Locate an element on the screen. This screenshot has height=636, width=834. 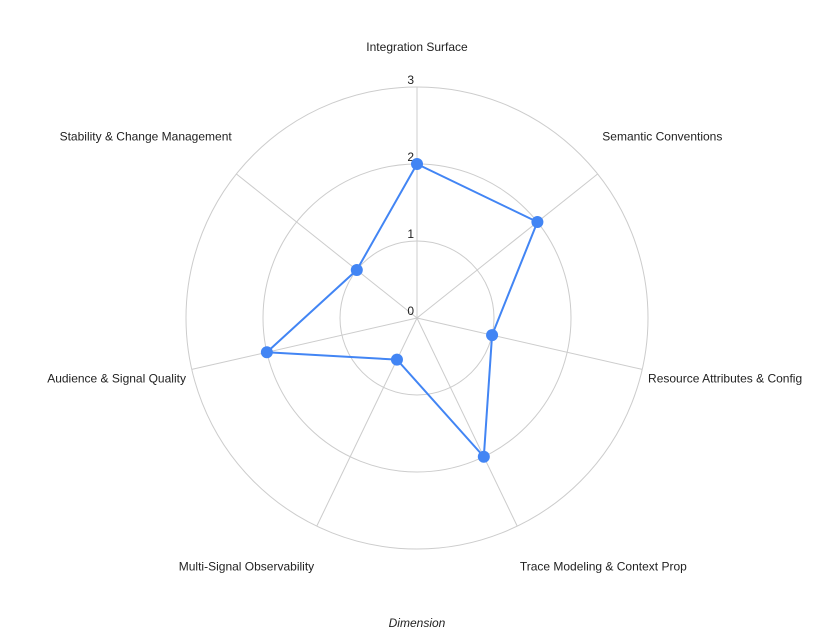
category-label-4: Multi-Signal Observability is located at coordinates (246, 567).